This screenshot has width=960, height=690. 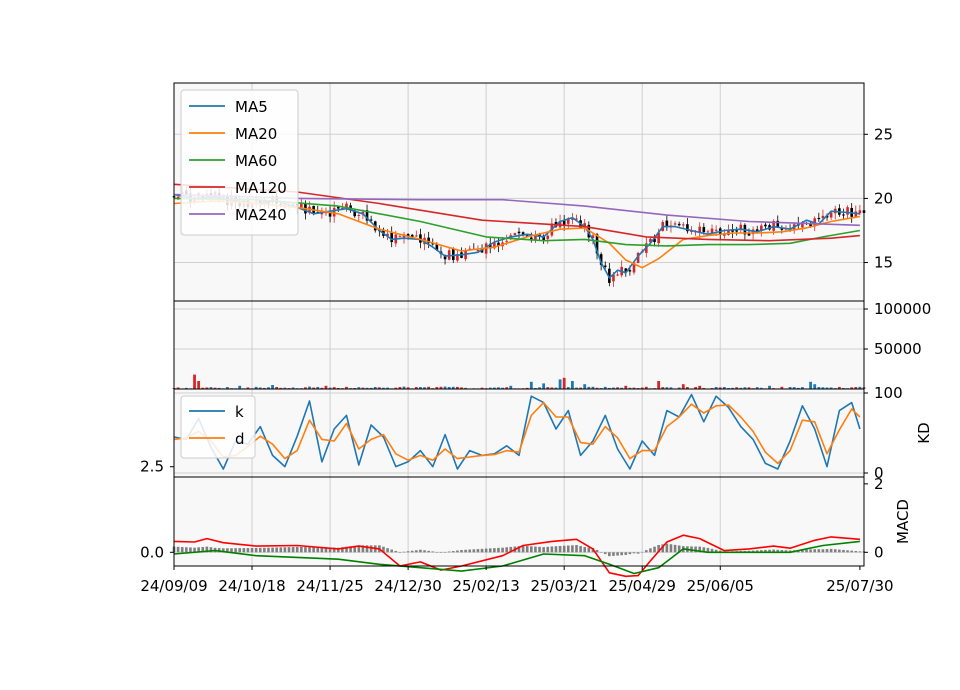 What do you see at coordinates (261, 215) in the screenshot?
I see `legend-label-ma240: MA240` at bounding box center [261, 215].